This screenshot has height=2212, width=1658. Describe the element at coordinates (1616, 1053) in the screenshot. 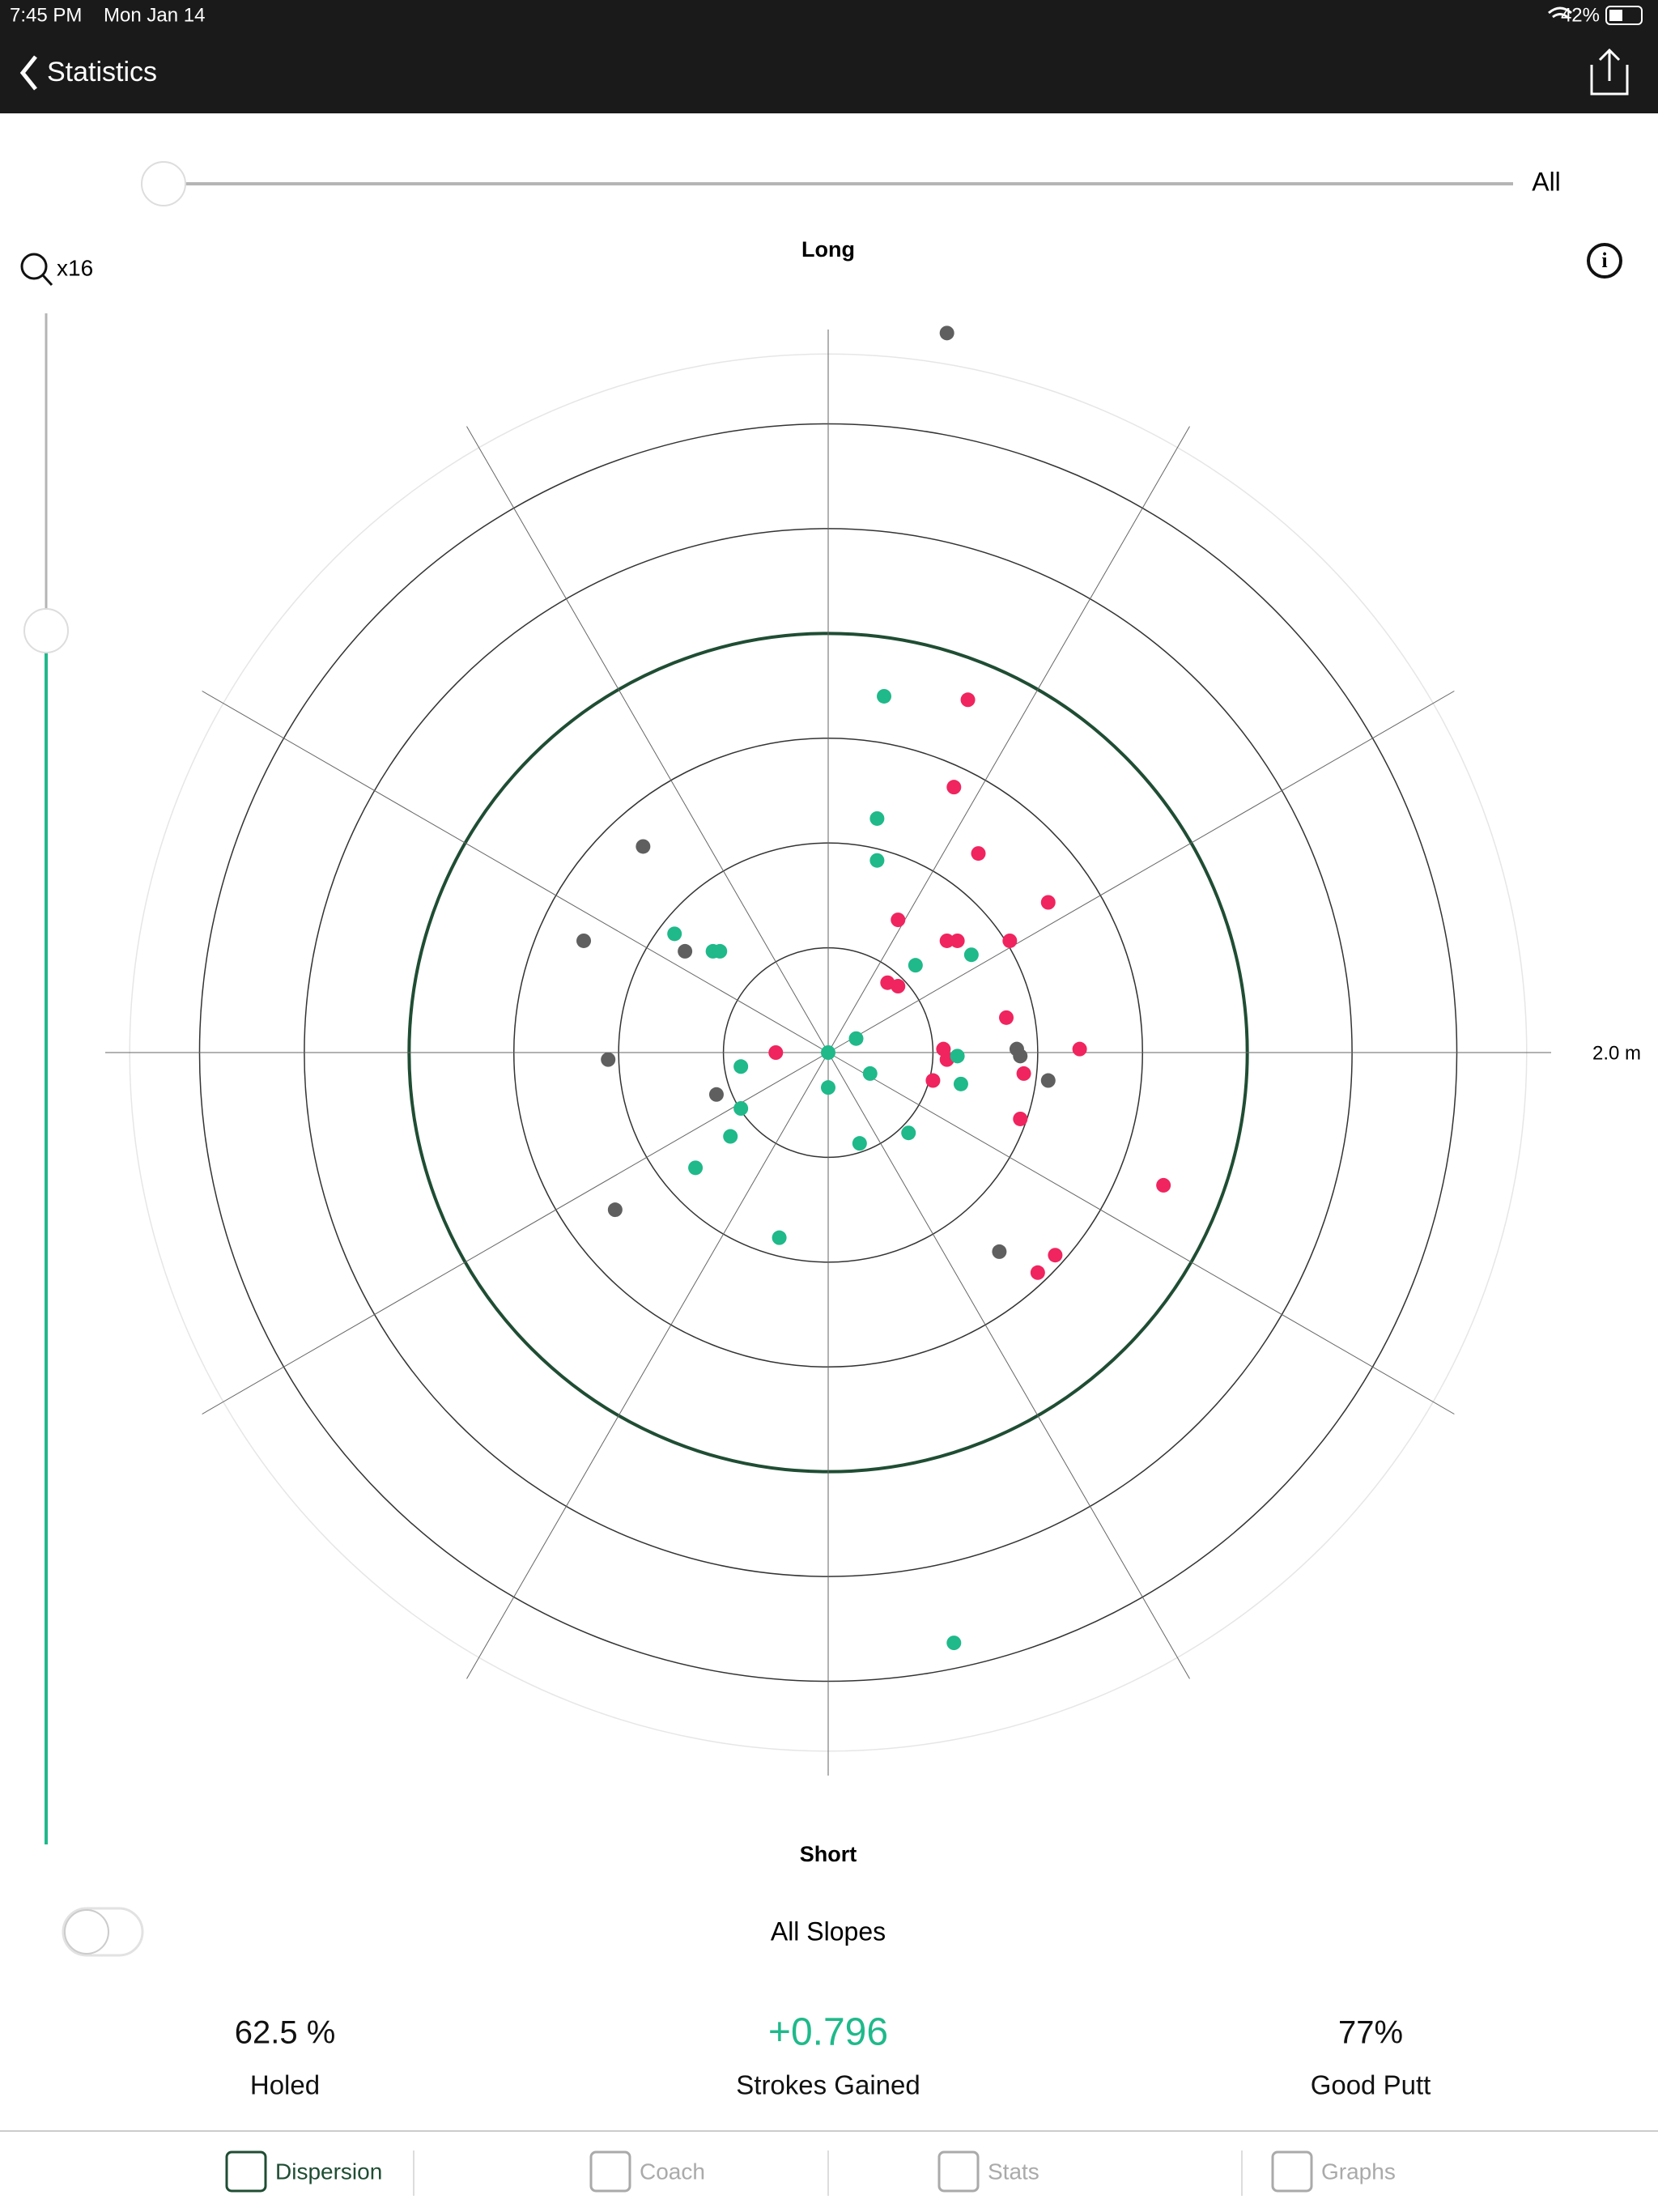

I see `range-label: 2.0 m` at that location.